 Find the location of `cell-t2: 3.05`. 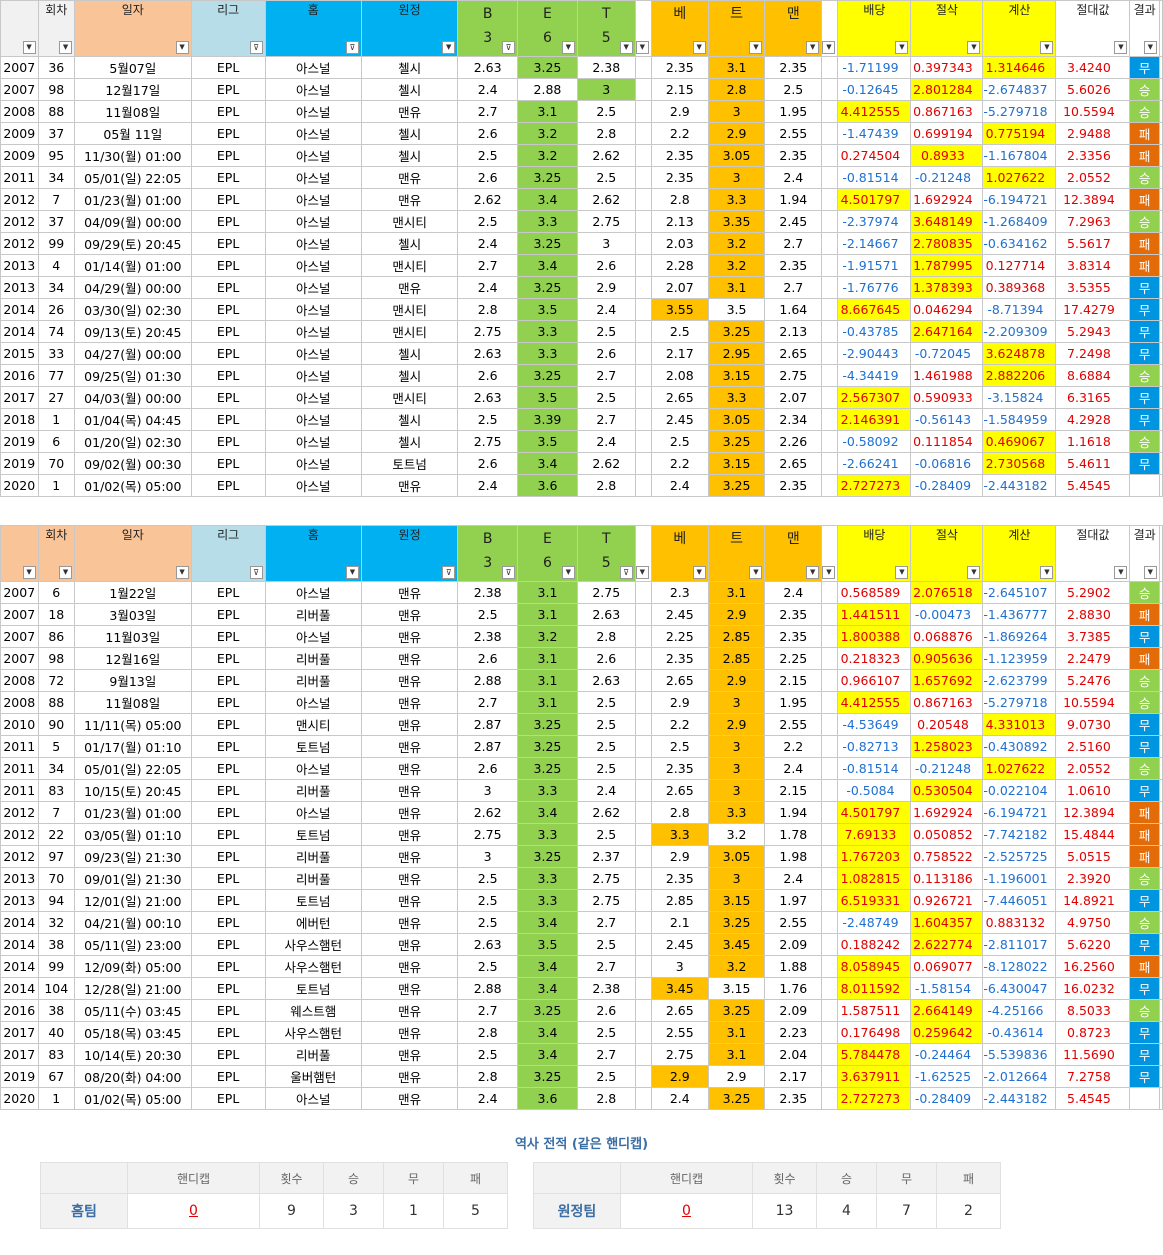

cell-t2: 3.05 is located at coordinates (736, 419).